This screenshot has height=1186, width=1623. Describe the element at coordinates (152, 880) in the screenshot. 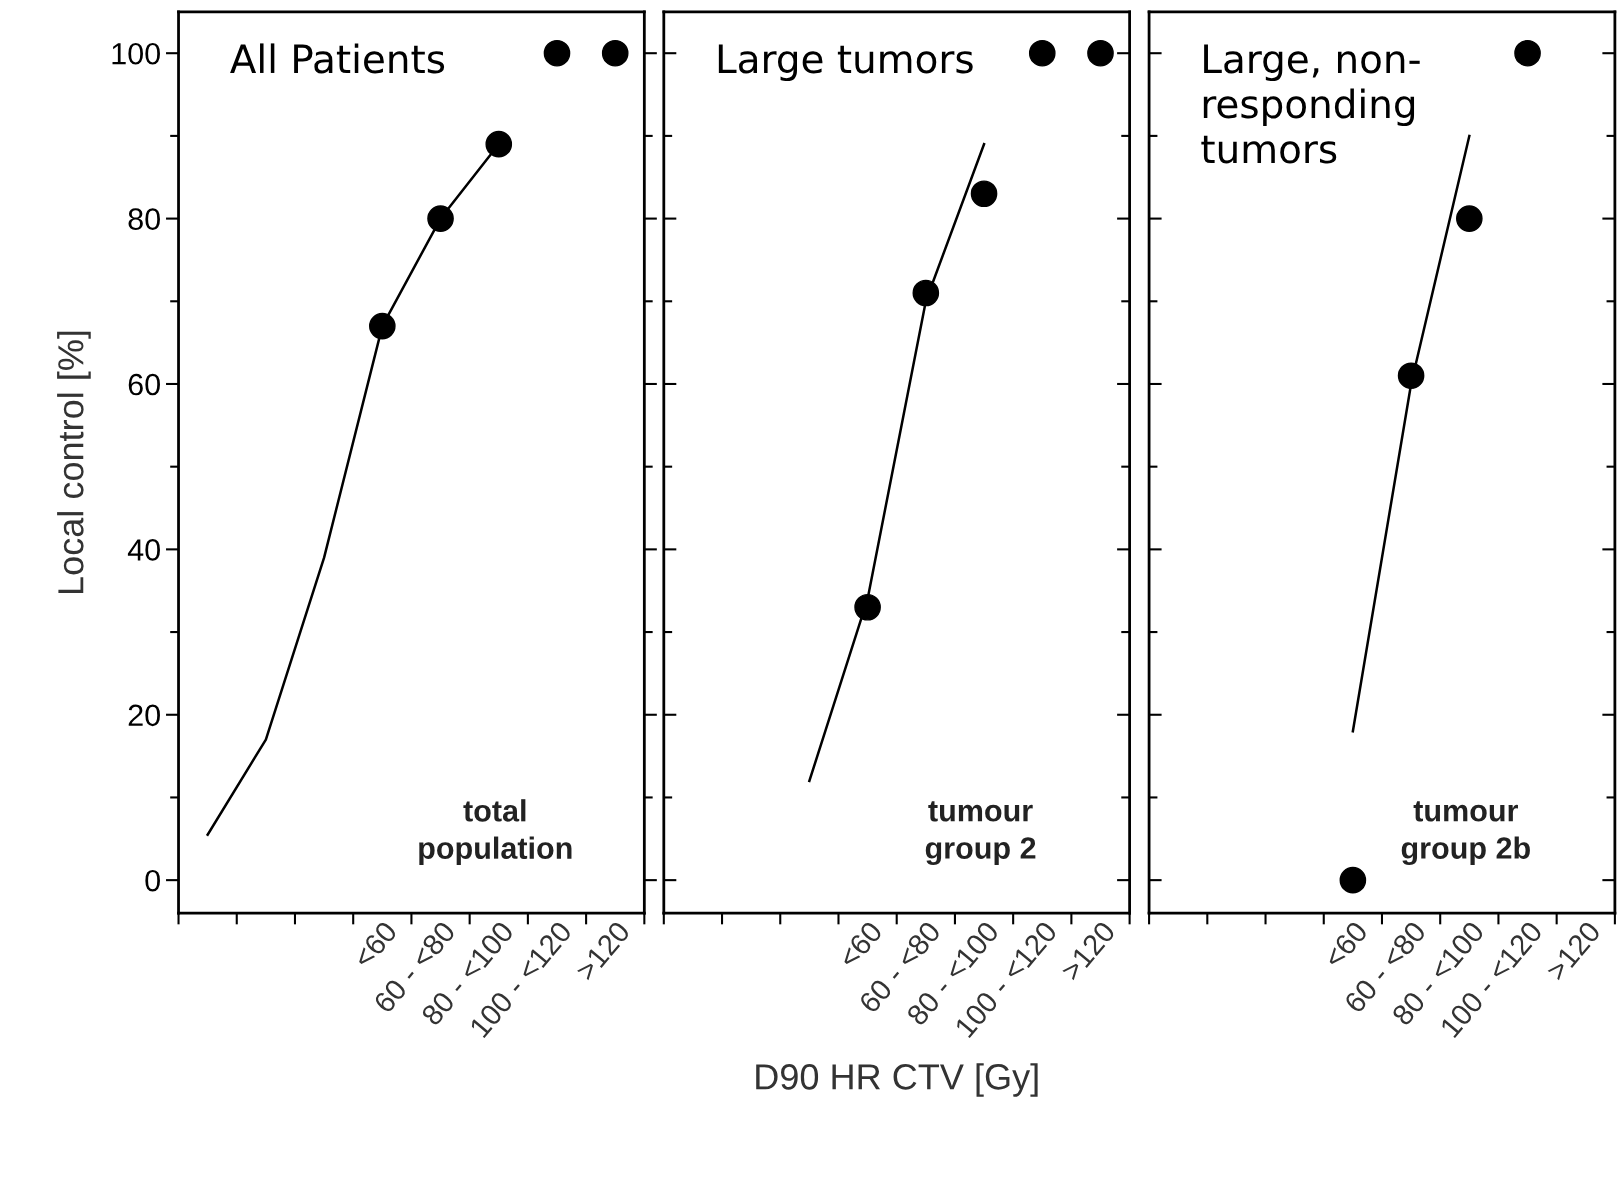

I see `y-tick-label: 0` at that location.